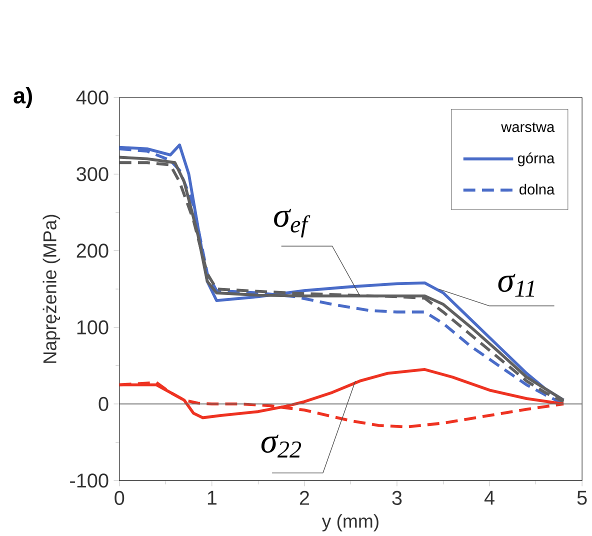  I want to click on y-tick-label: -100, so click(89, 481).